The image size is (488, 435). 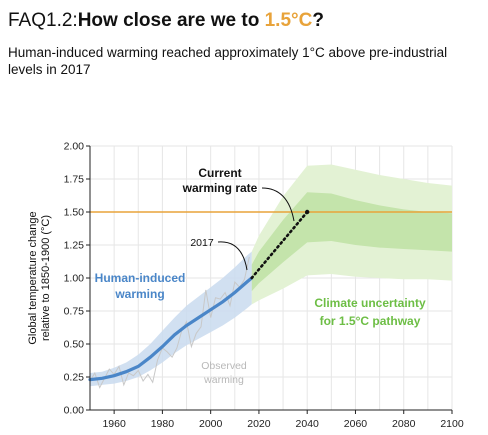 What do you see at coordinates (370, 303) in the screenshot?
I see `climate-uncertainty-label-line1: Climate uncertainty` at bounding box center [370, 303].